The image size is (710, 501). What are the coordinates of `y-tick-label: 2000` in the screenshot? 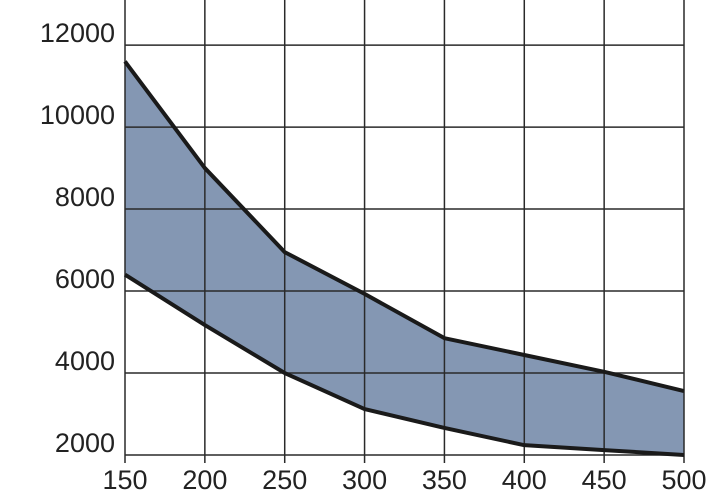 It's located at (85, 443).